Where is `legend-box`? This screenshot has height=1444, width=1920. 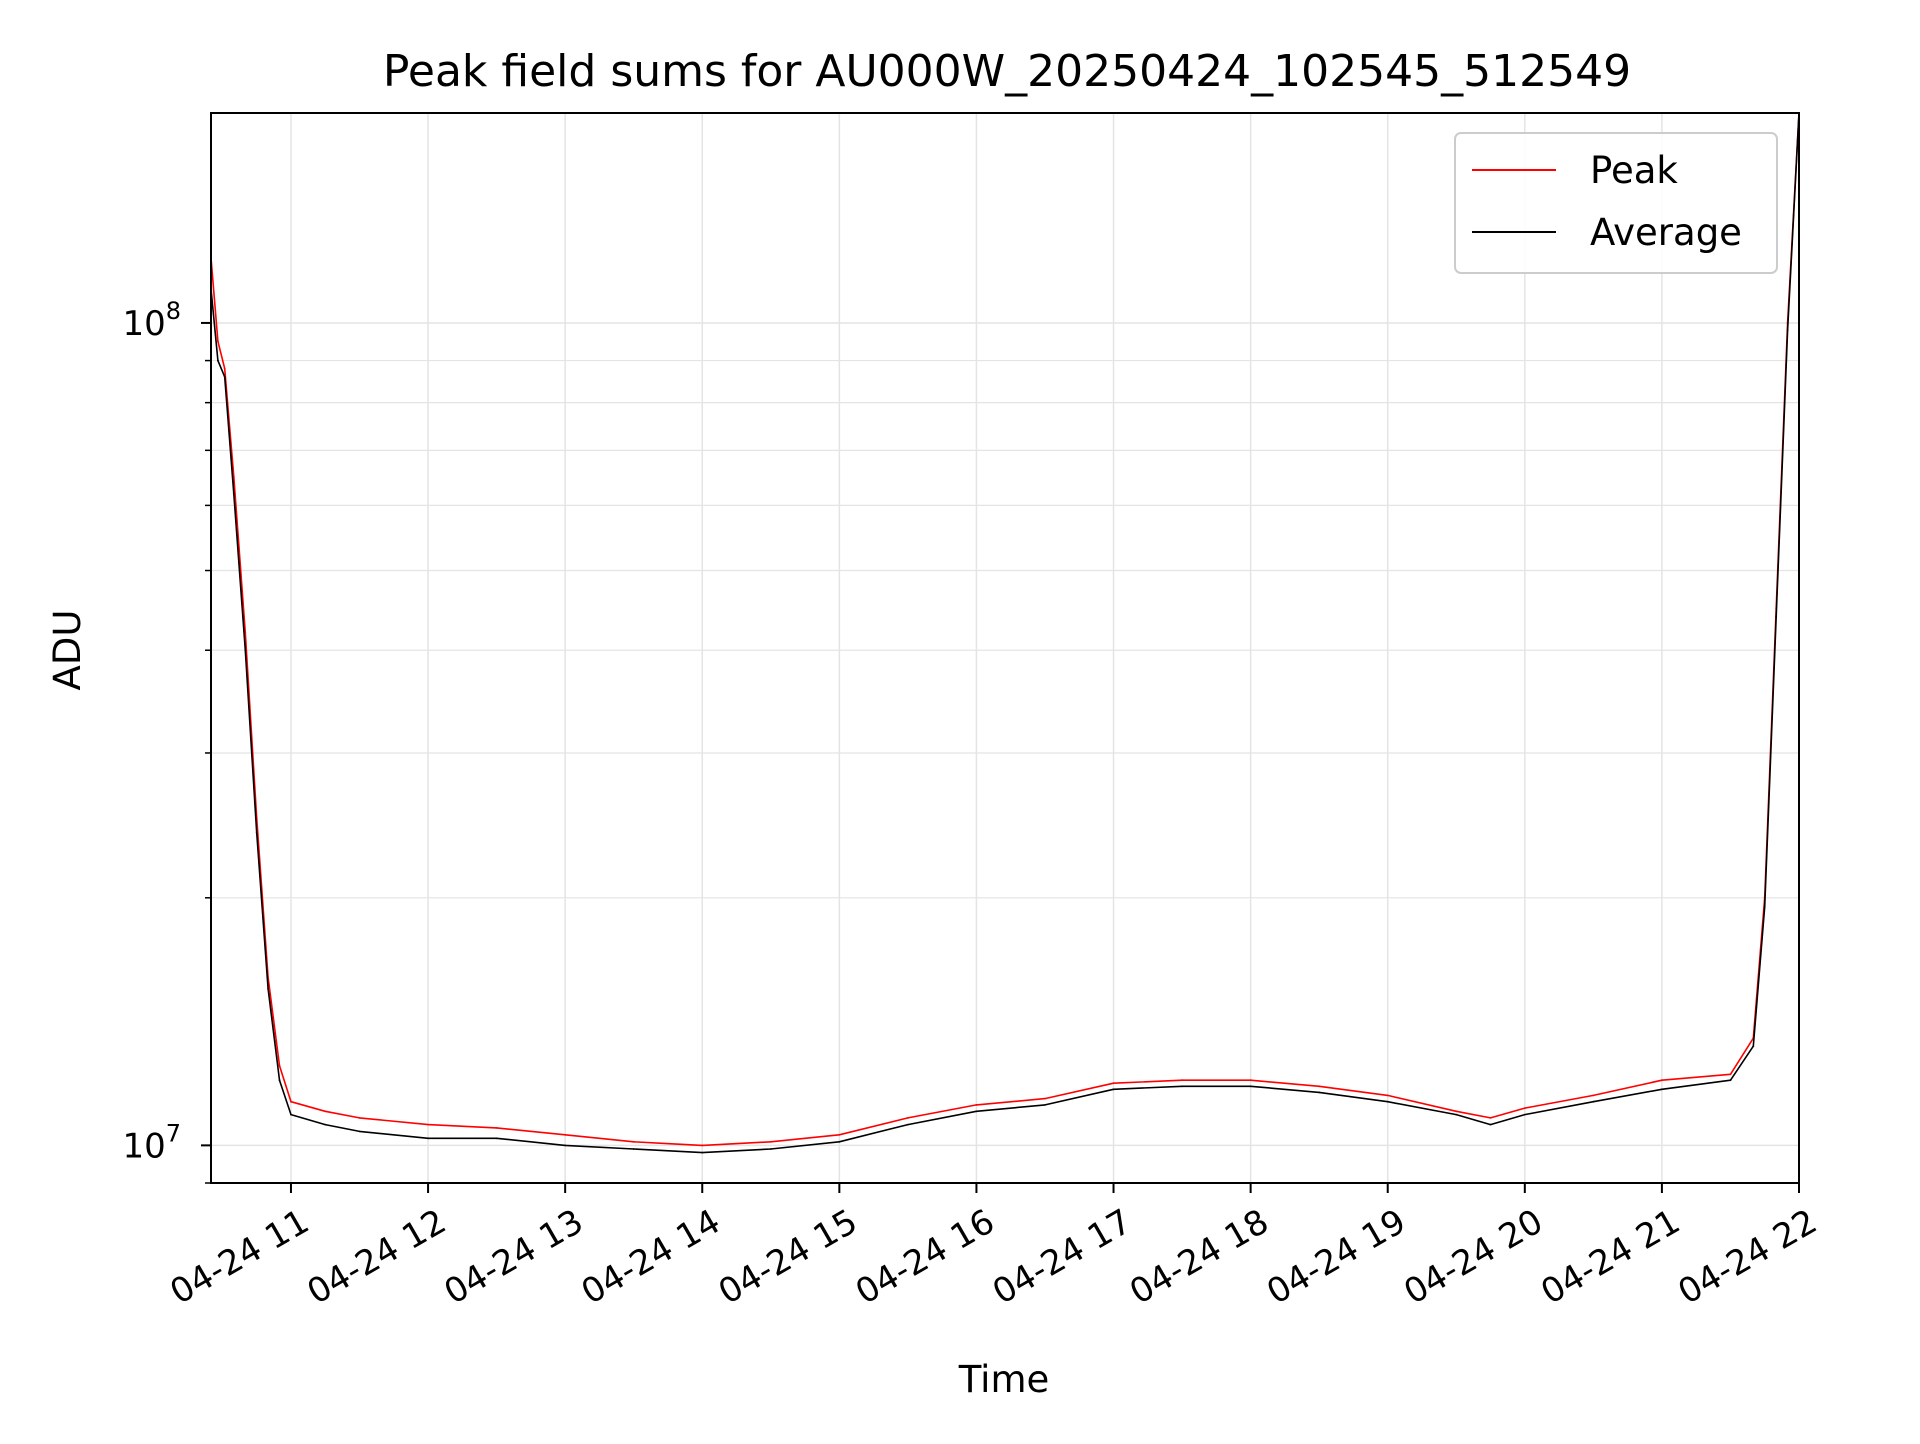 legend-box is located at coordinates (1616, 203).